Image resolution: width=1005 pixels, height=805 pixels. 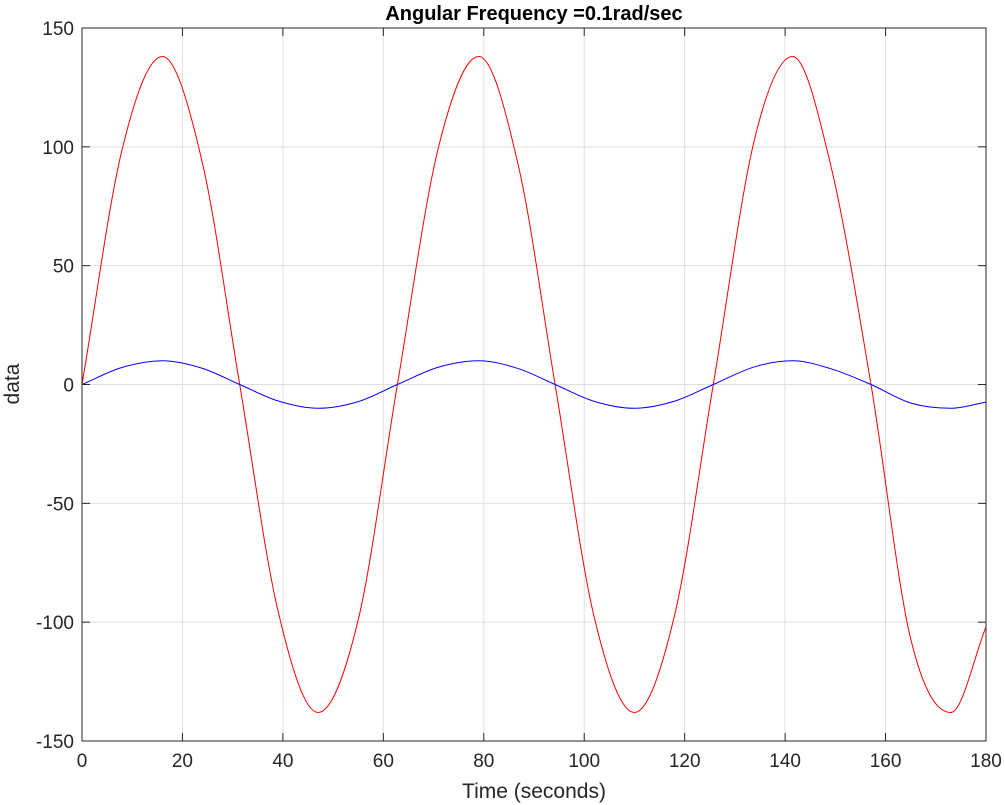 What do you see at coordinates (785, 761) in the screenshot?
I see `x-tick-label: 140` at bounding box center [785, 761].